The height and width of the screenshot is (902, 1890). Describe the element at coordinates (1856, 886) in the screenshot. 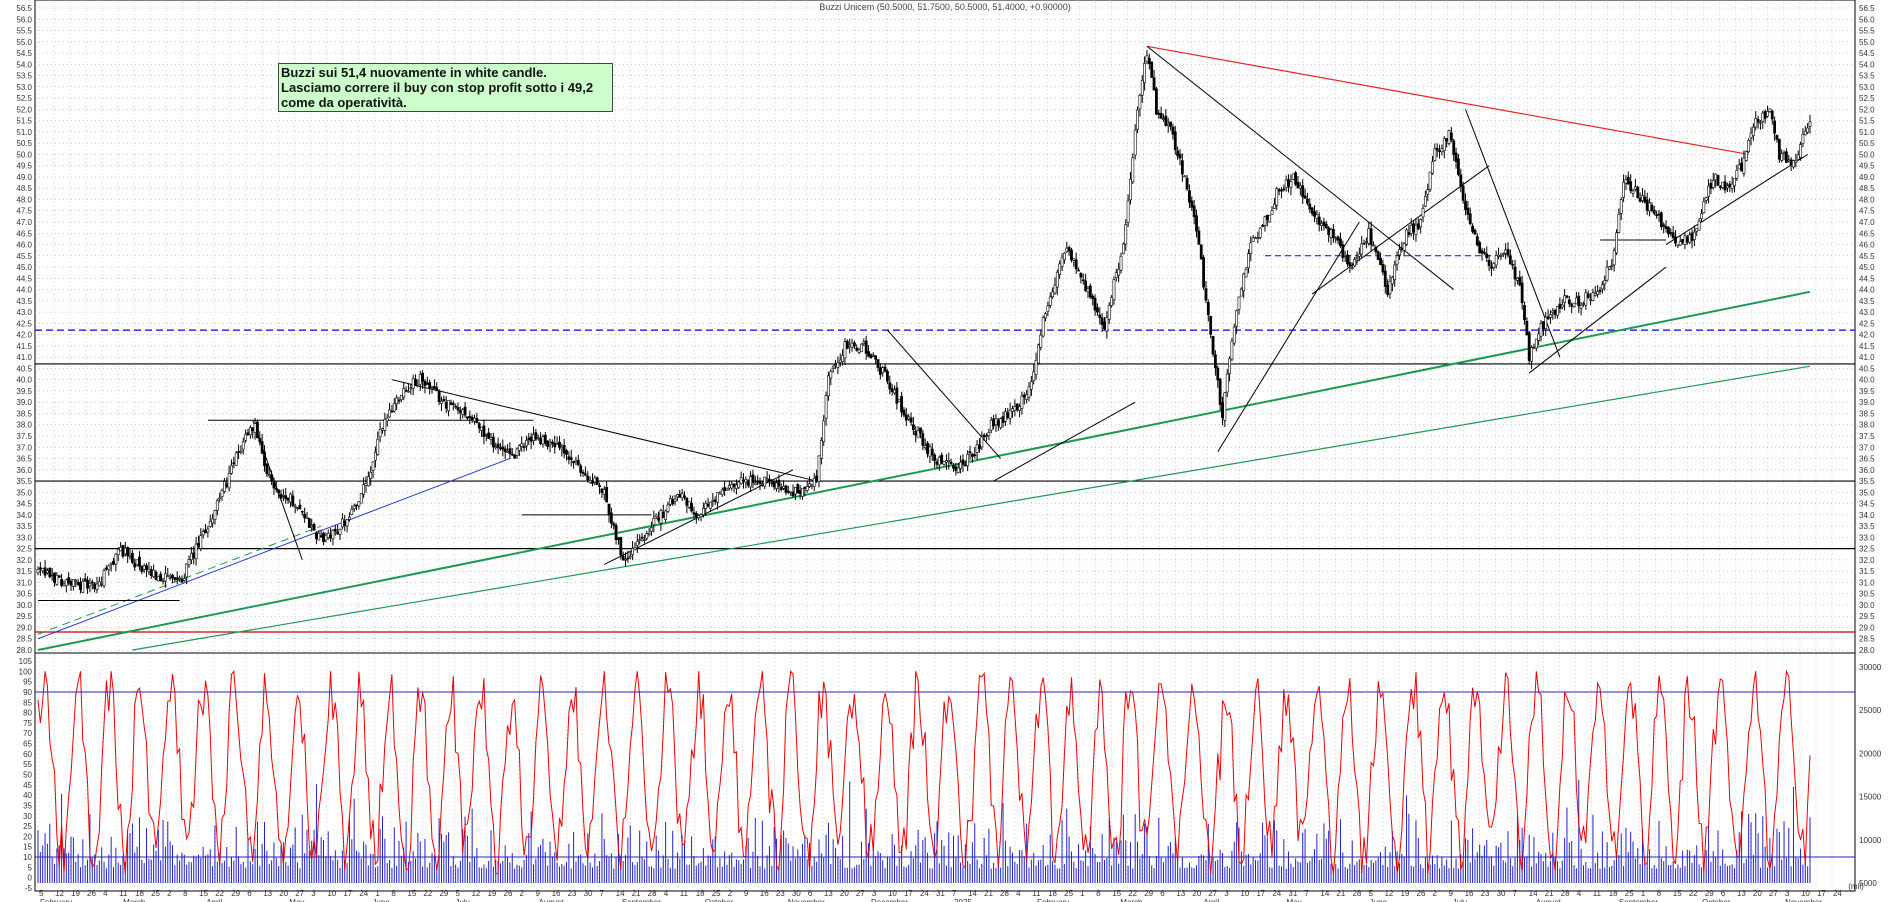

I see `volume-unit-label: (mil)` at that location.